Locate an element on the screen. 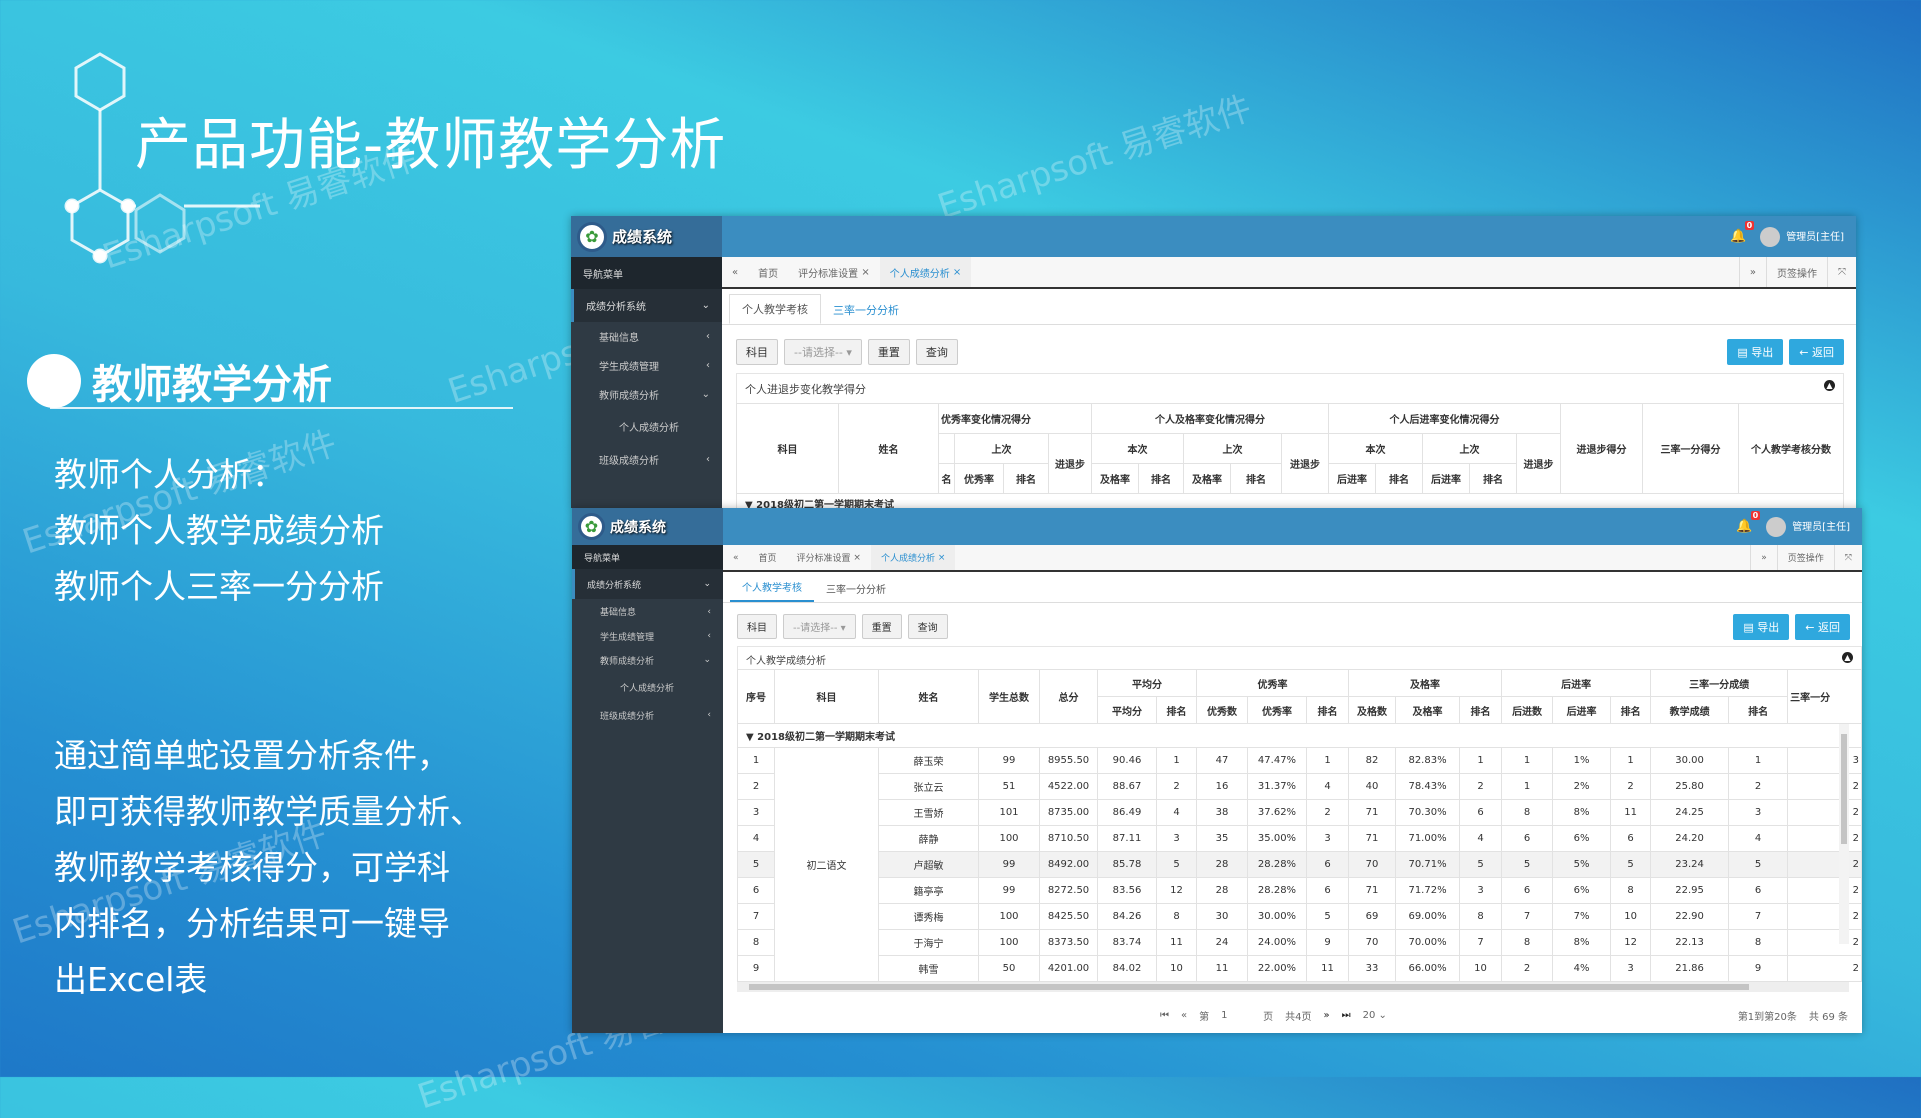 The width and height of the screenshot is (1921, 1118). vertical-scrollbar is located at coordinates (1844, 834).